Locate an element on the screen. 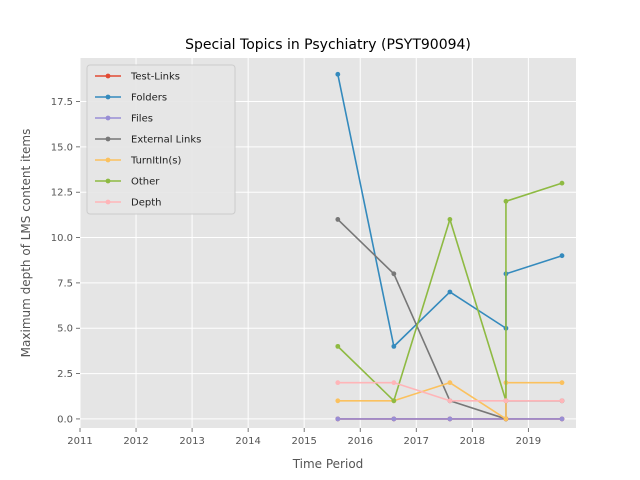 The image size is (640, 480). legend-label: External Links is located at coordinates (166, 140).